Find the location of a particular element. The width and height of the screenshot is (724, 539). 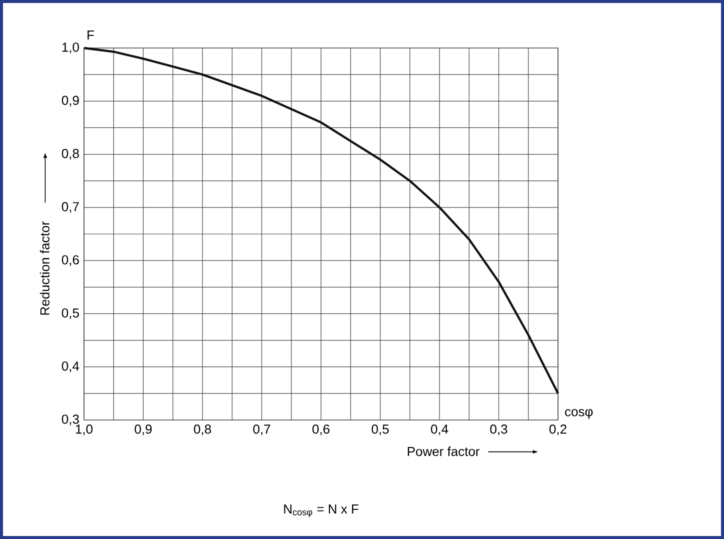

x-tick-label: 0,9 is located at coordinates (143, 430).